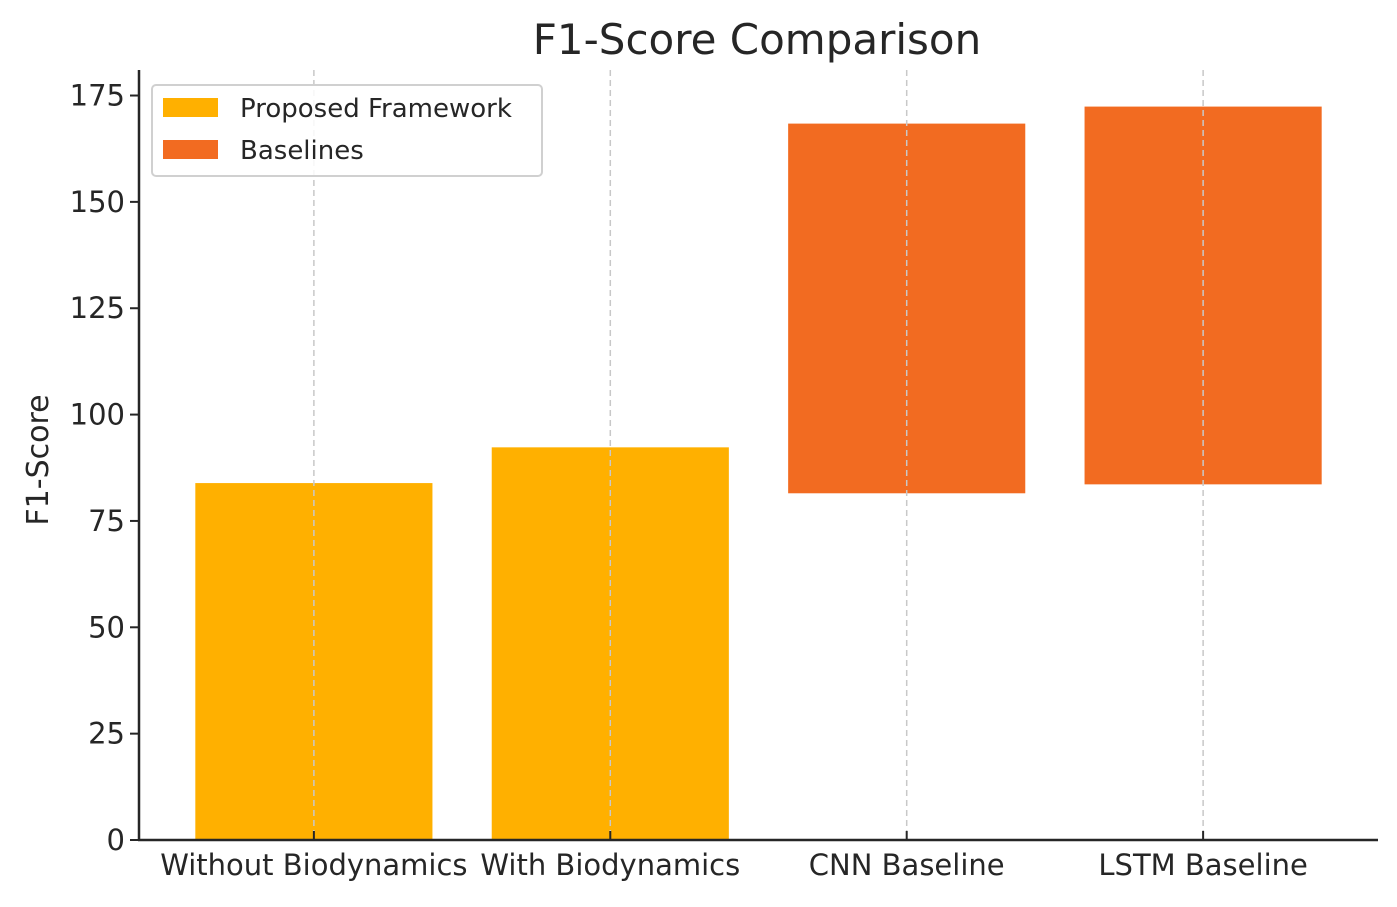 This screenshot has width=1397, height=907. I want to click on y-tick-label: 175, so click(97, 96).